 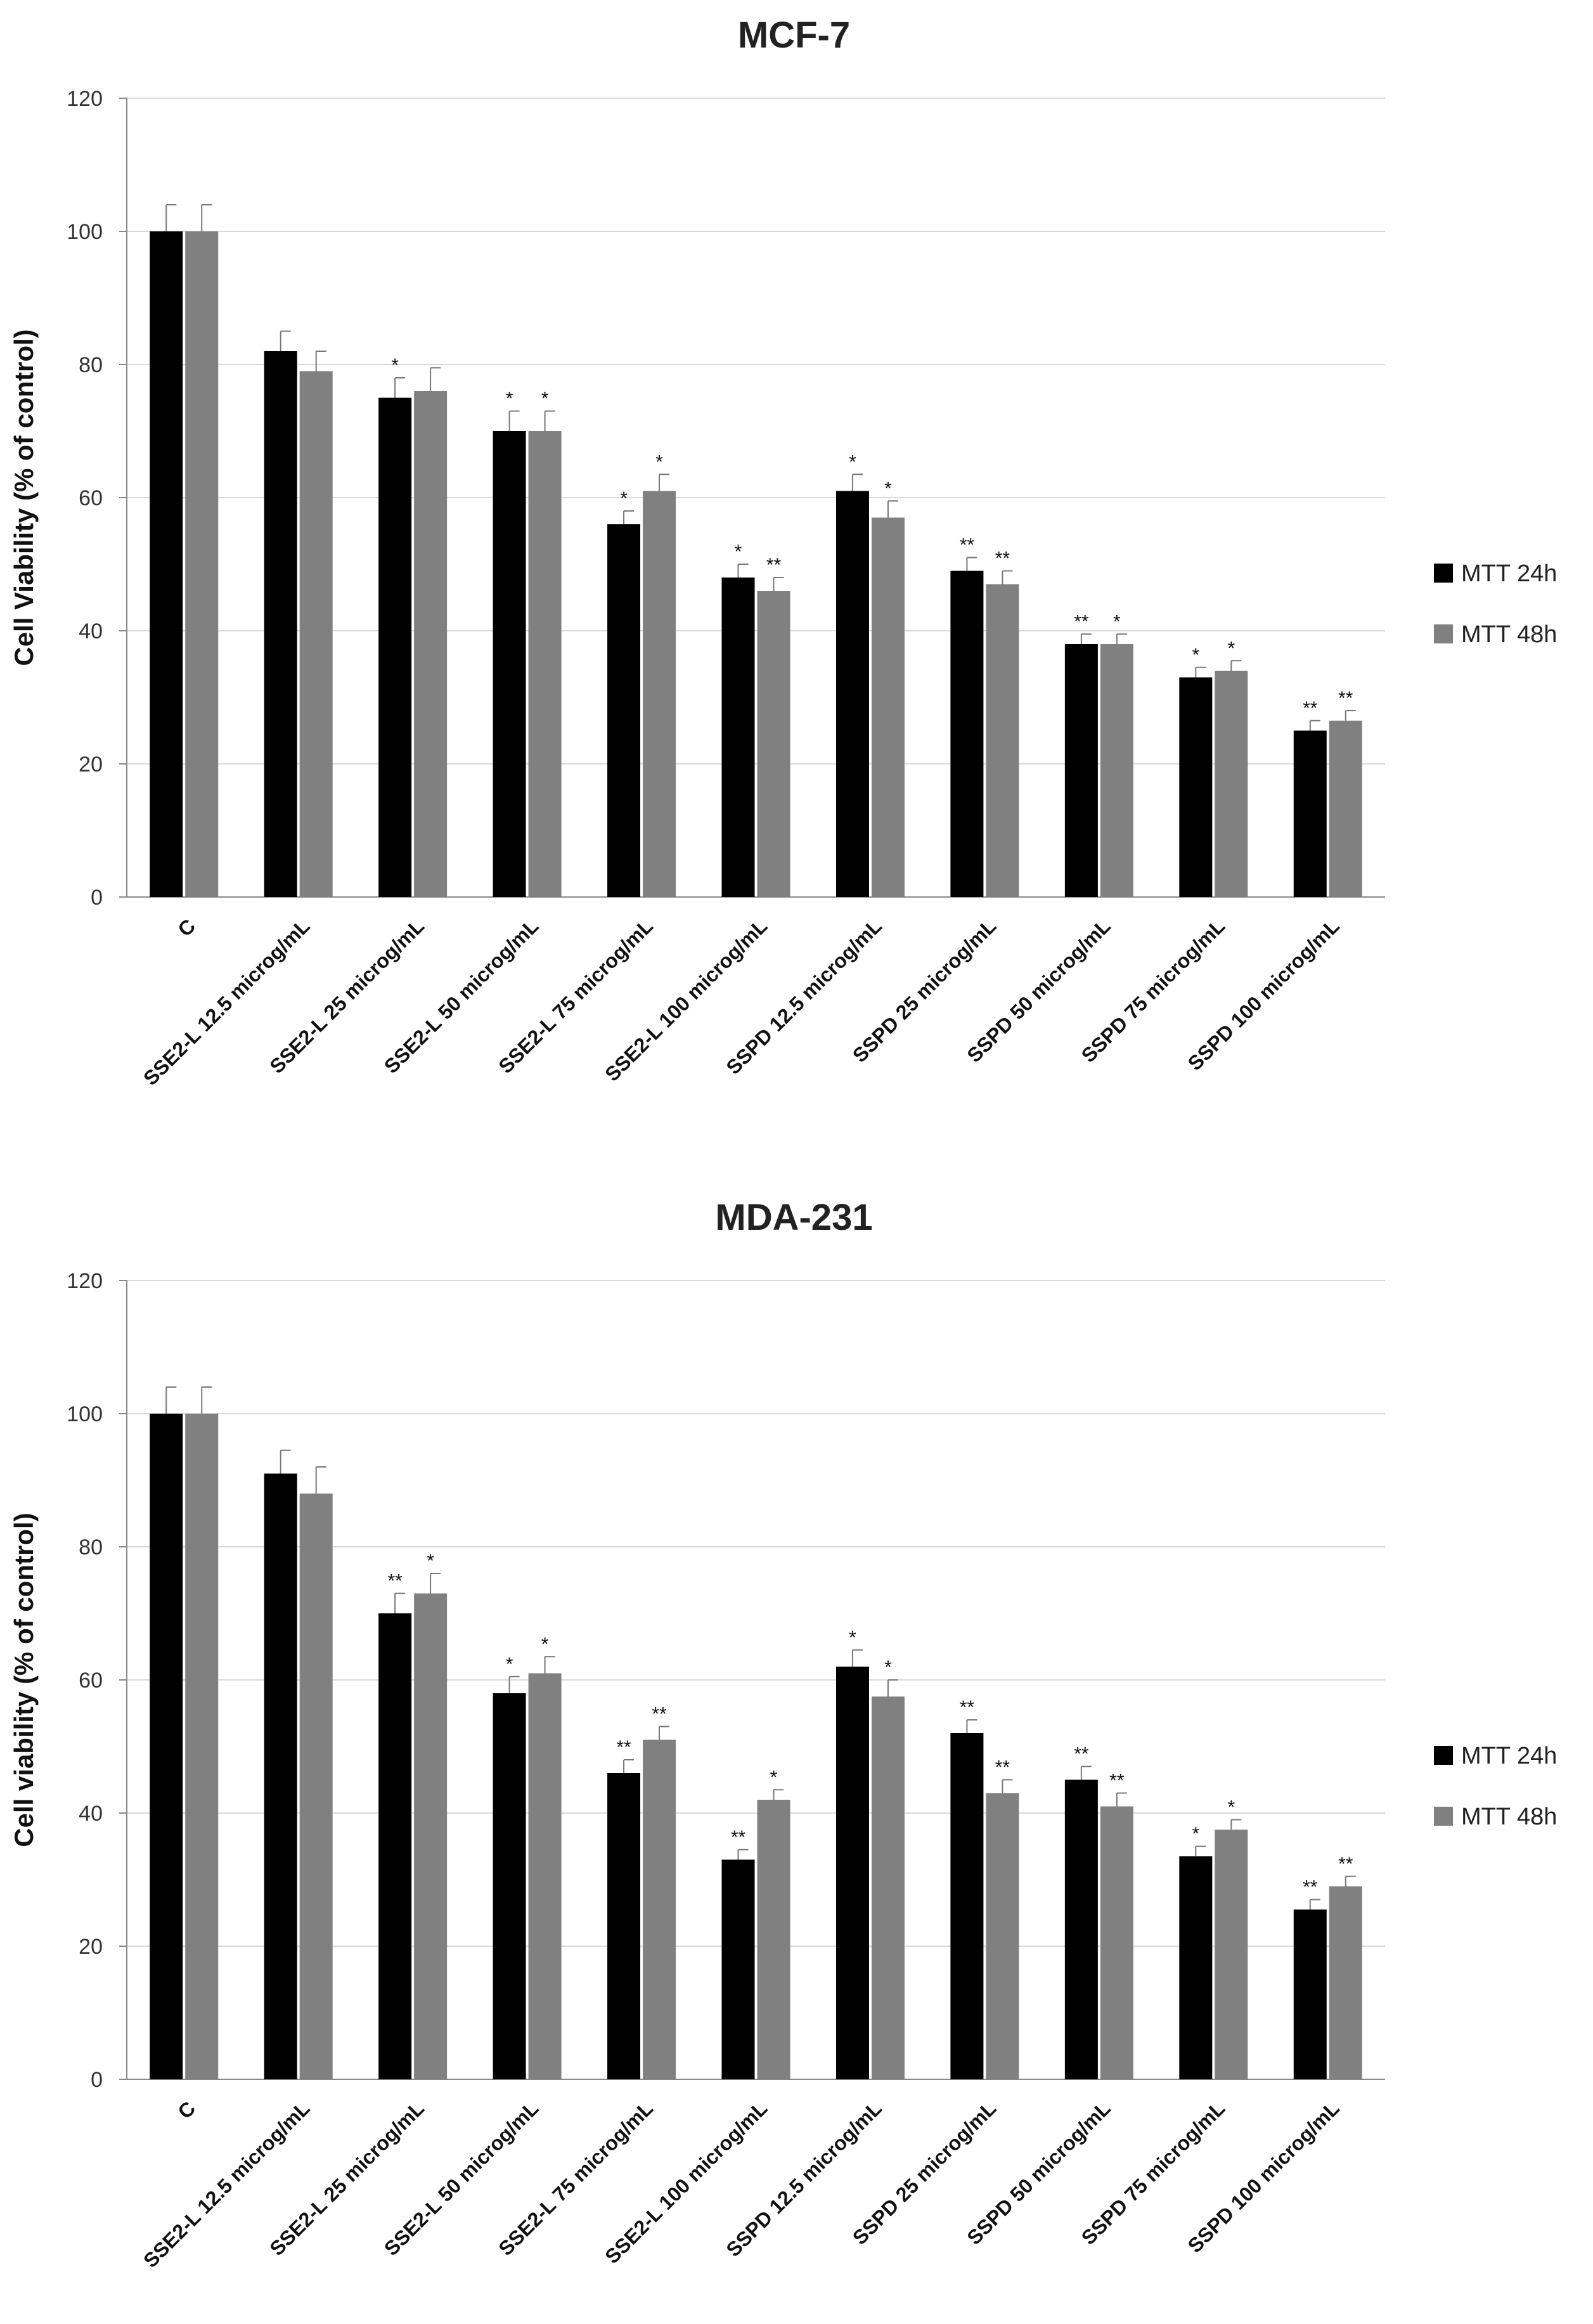 I want to click on y-tick-label: 60, so click(x=91, y=498).